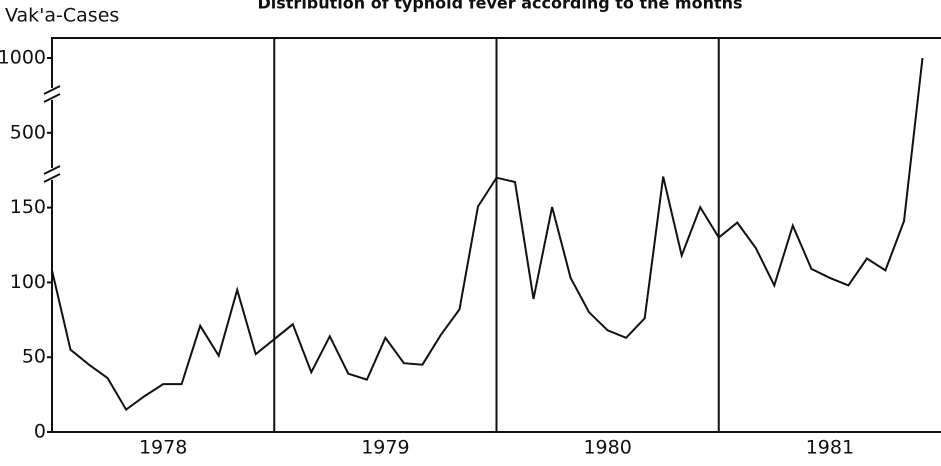  What do you see at coordinates (62, 16) in the screenshot?
I see `y-axis-label: Vak'a-Cases` at bounding box center [62, 16].